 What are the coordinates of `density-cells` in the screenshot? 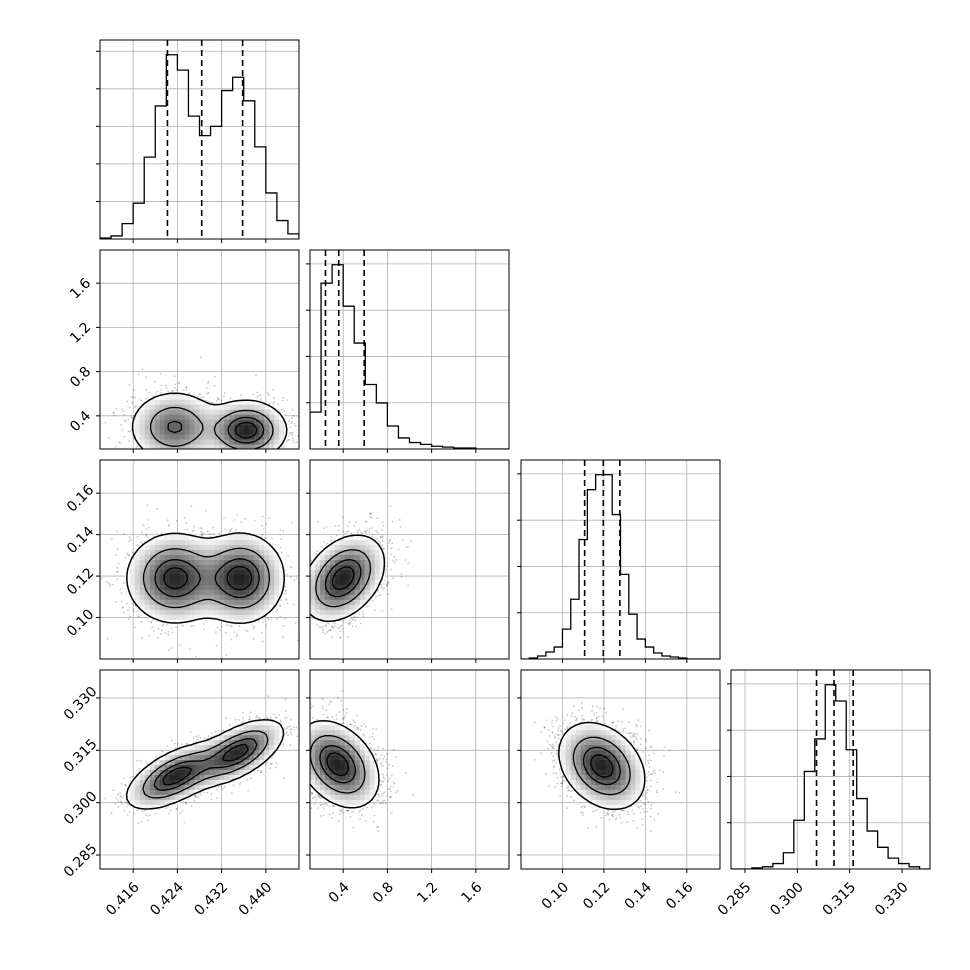 It's located at (348, 577).